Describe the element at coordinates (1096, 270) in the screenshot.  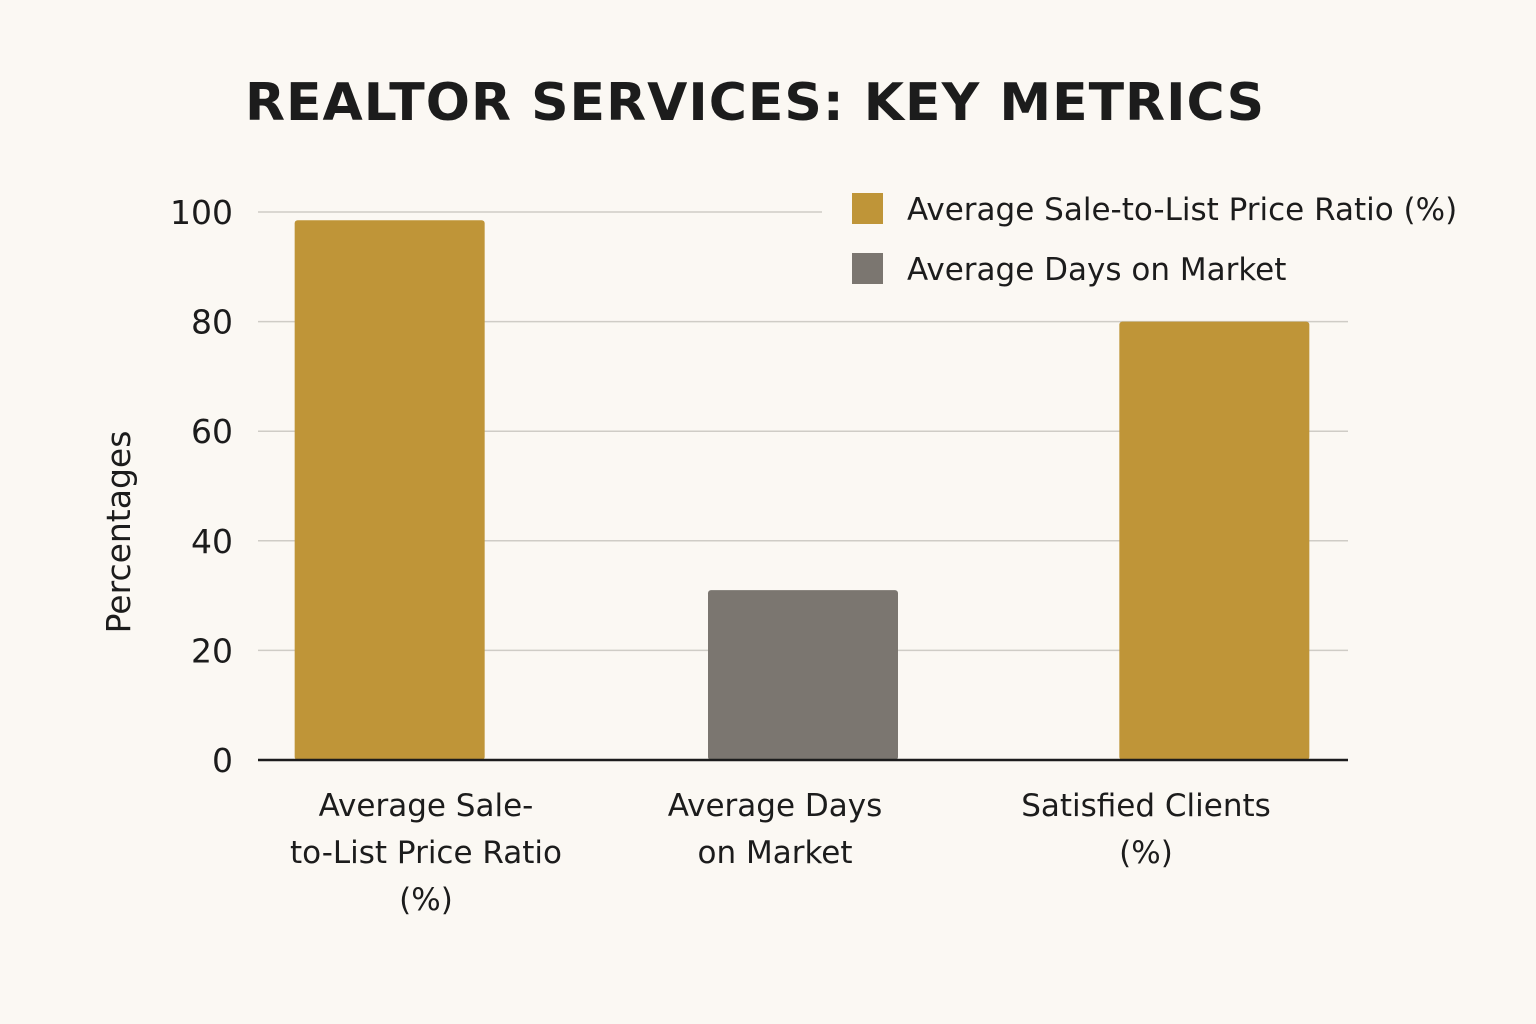
I see `legend-label: Average Days on Market` at that location.